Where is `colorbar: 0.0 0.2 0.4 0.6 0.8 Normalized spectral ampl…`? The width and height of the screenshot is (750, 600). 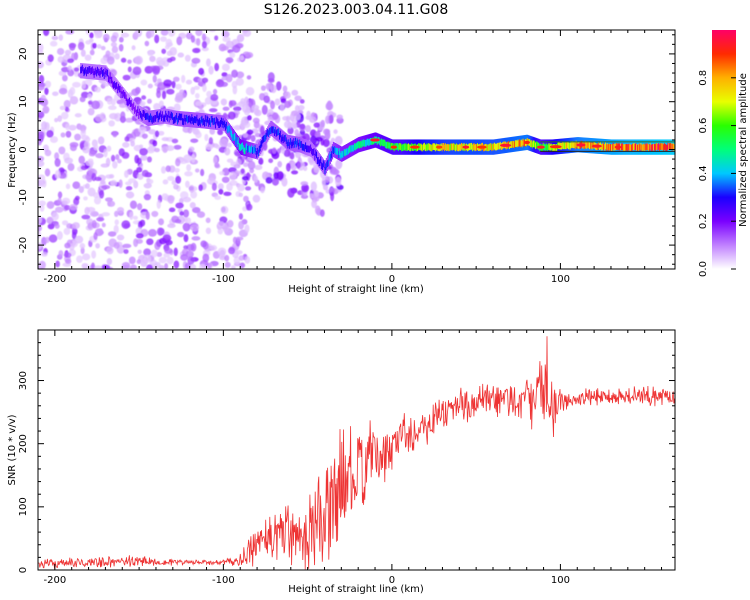
colorbar: 0.0 0.2 0.4 0.6 0.8 Normalized spectral ampl… is located at coordinates (723, 153).